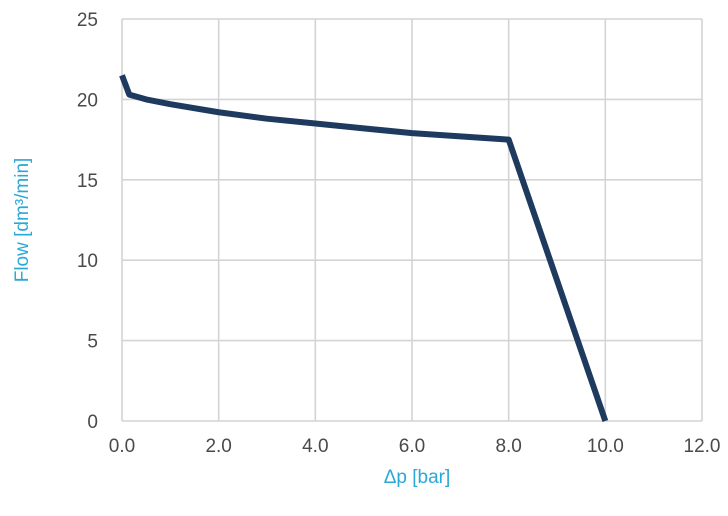 The height and width of the screenshot is (516, 728). Describe the element at coordinates (92, 422) in the screenshot. I see `y-tick-label: 0` at that location.